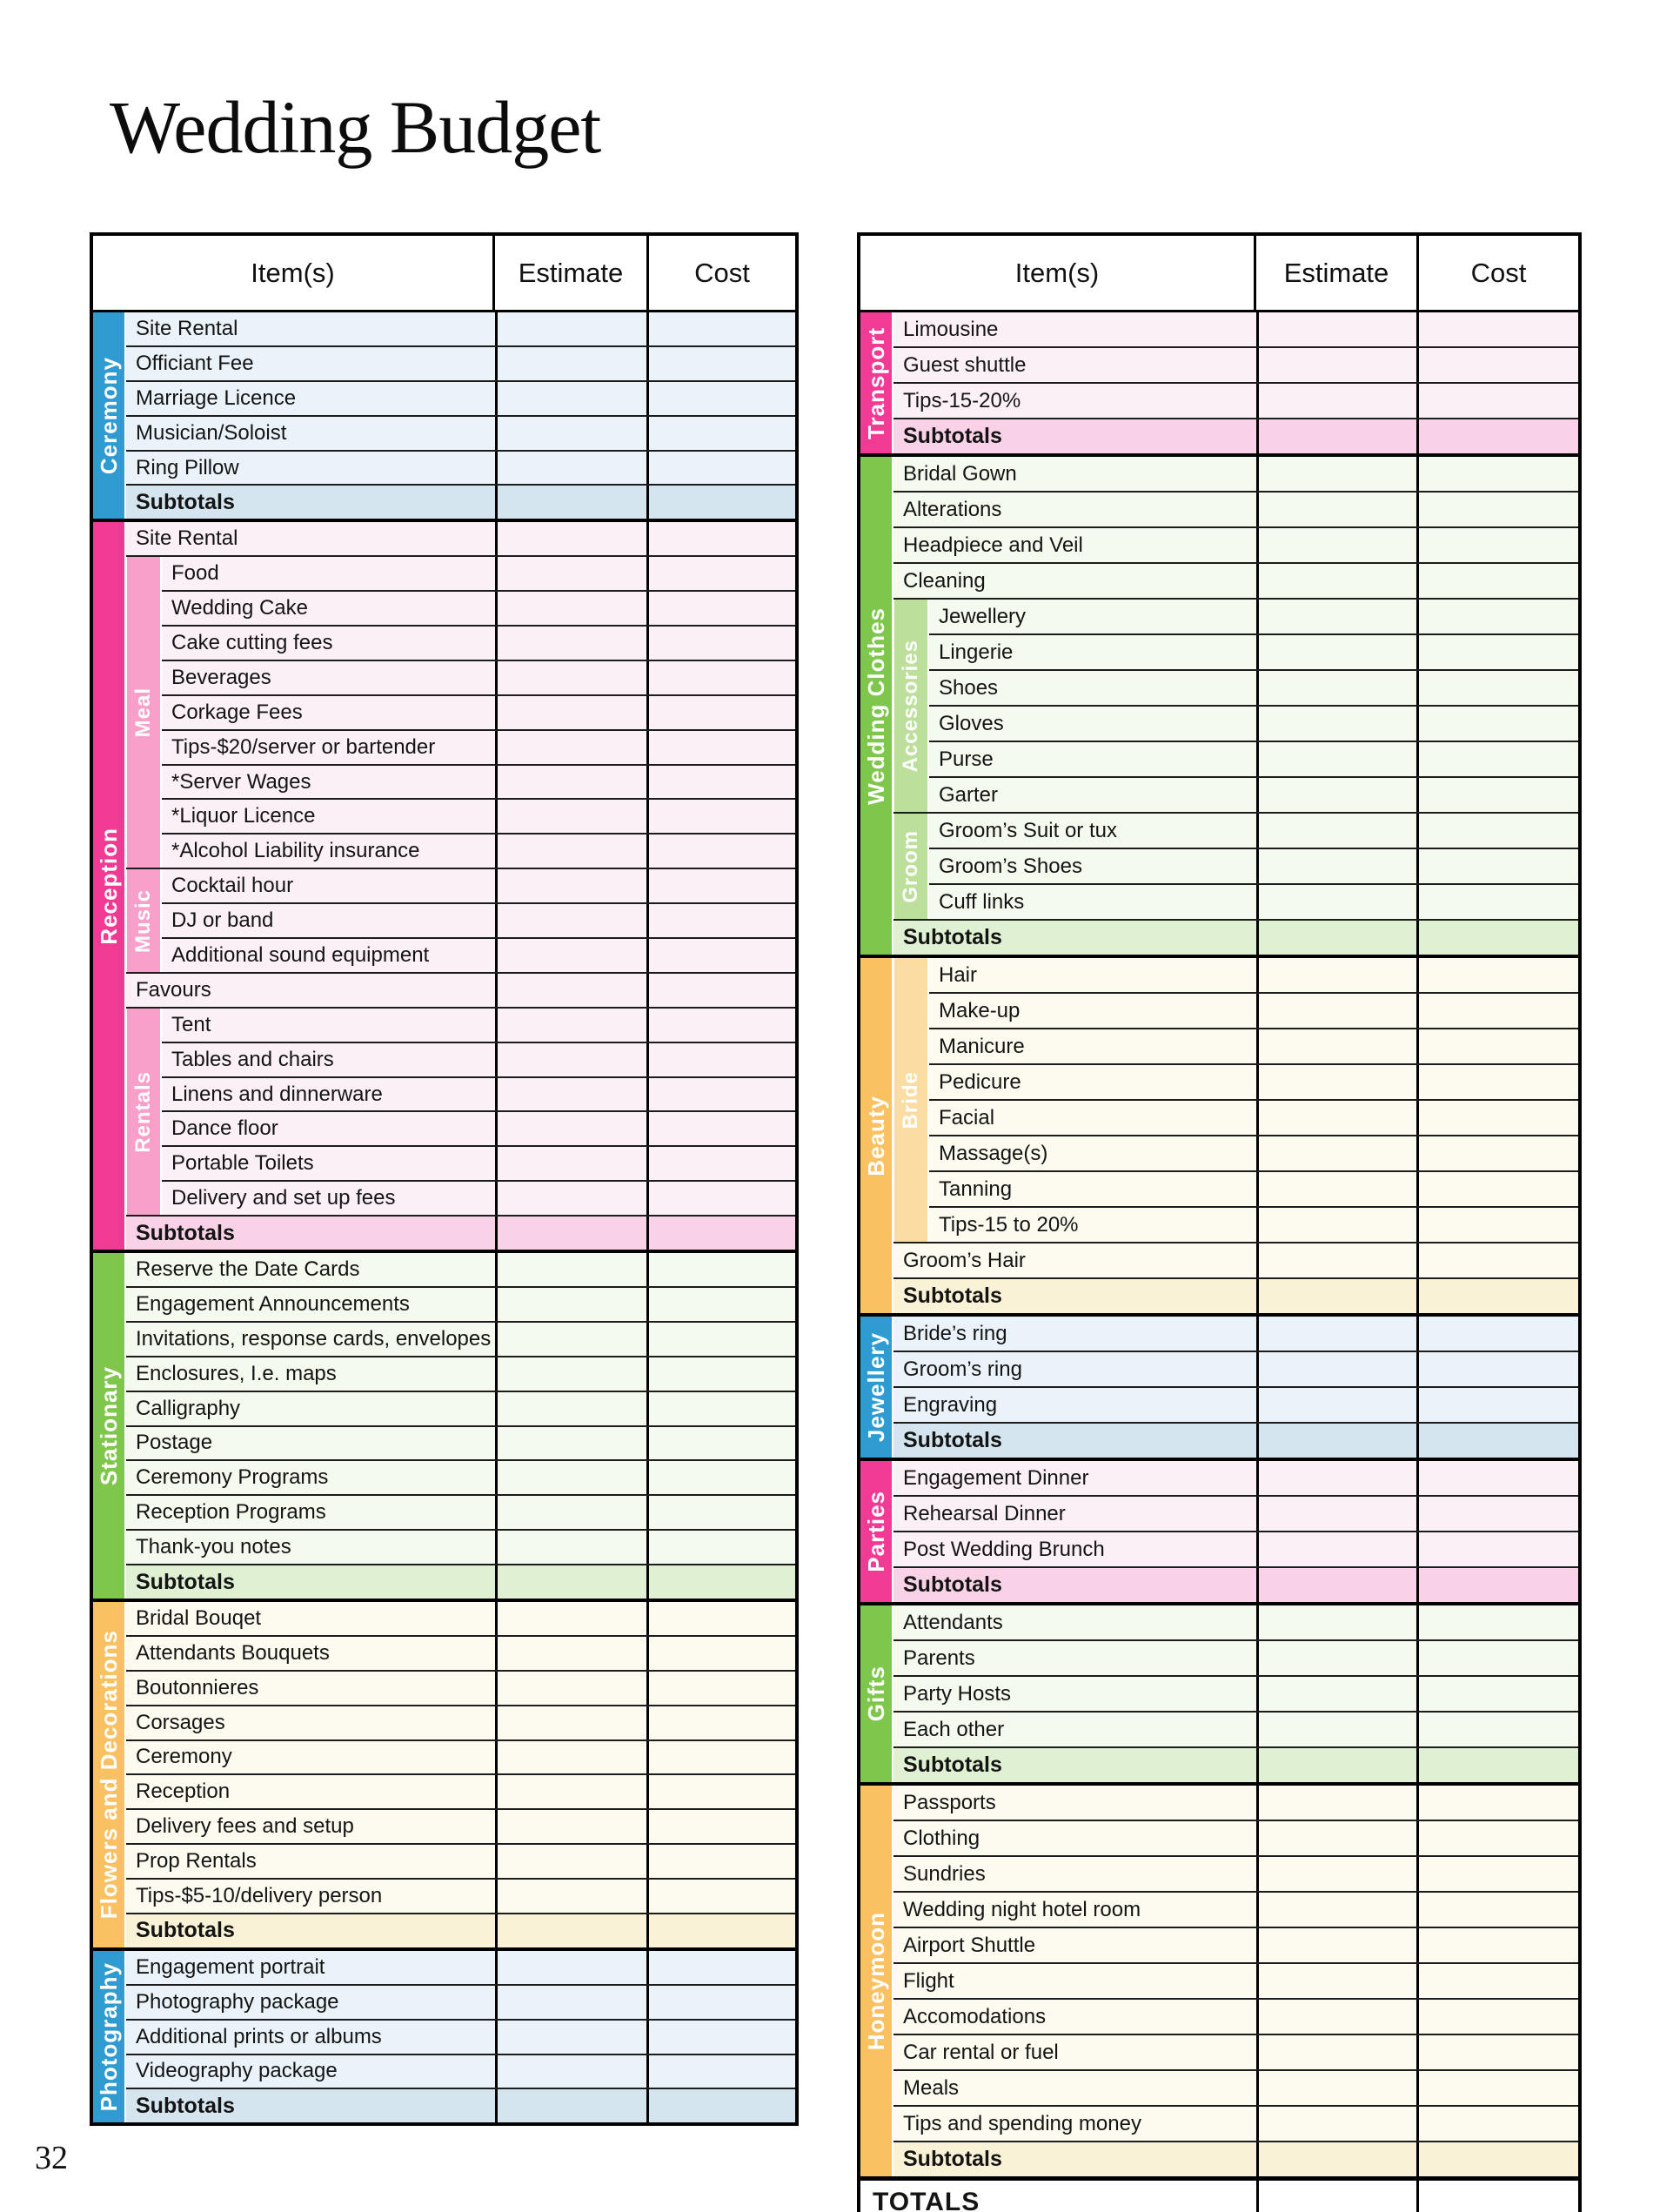 This screenshot has width=1653, height=2212. I want to click on section-label-stationary: Stationary, so click(109, 1426).